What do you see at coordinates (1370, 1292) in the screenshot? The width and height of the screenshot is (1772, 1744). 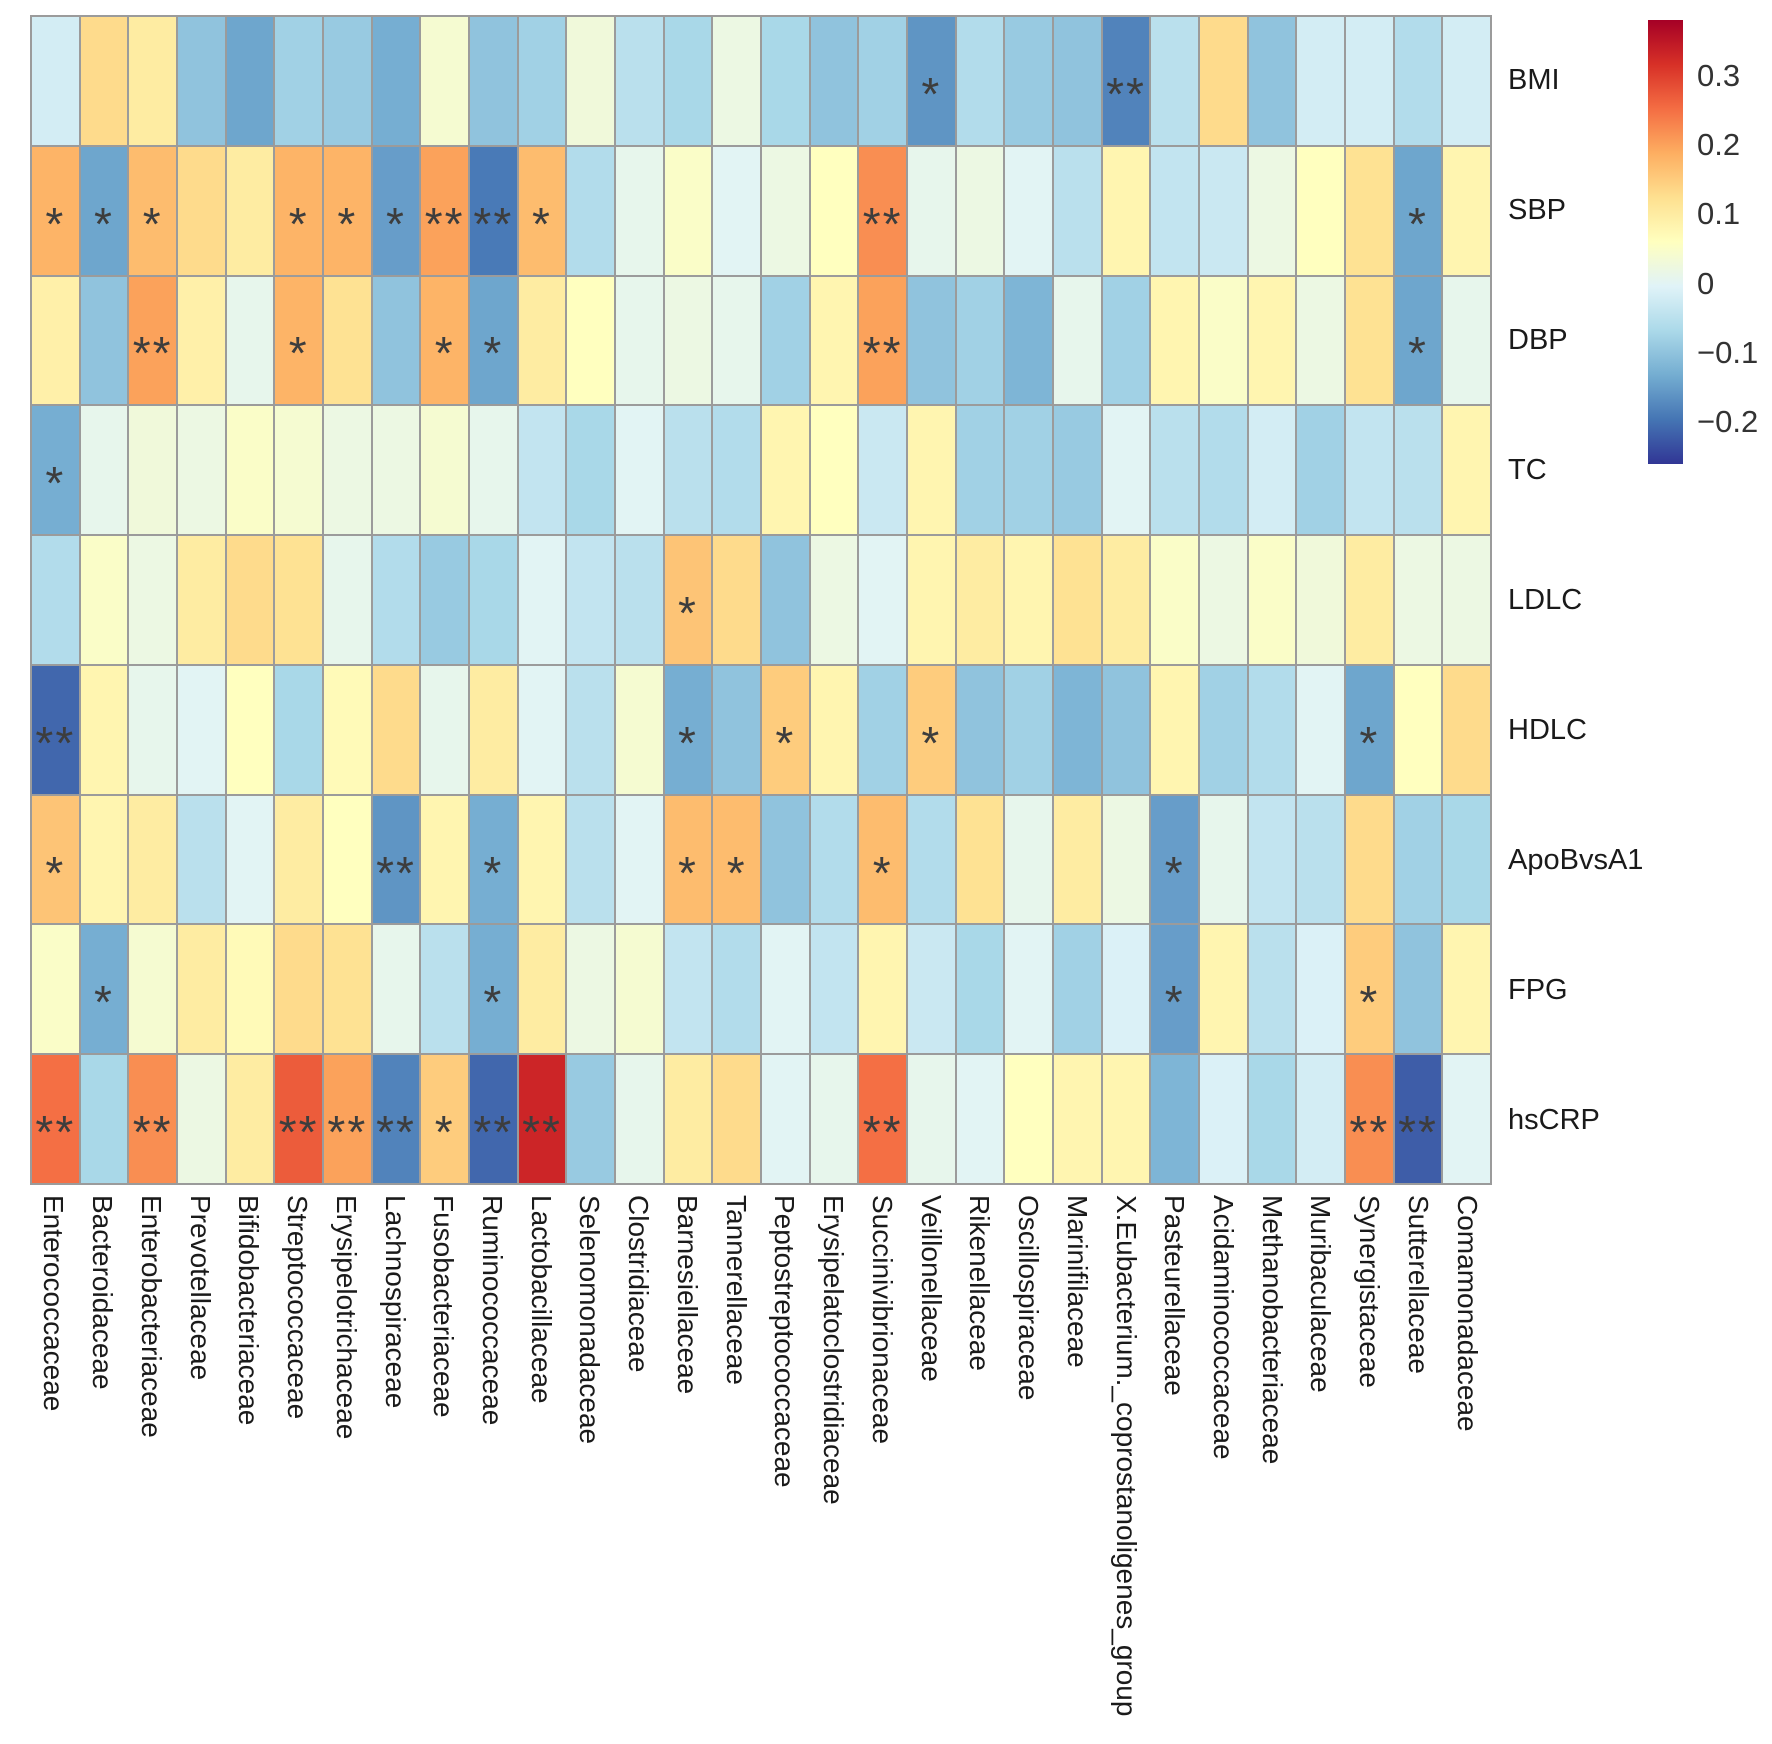 I see `column-label: Synergistaceae` at bounding box center [1370, 1292].